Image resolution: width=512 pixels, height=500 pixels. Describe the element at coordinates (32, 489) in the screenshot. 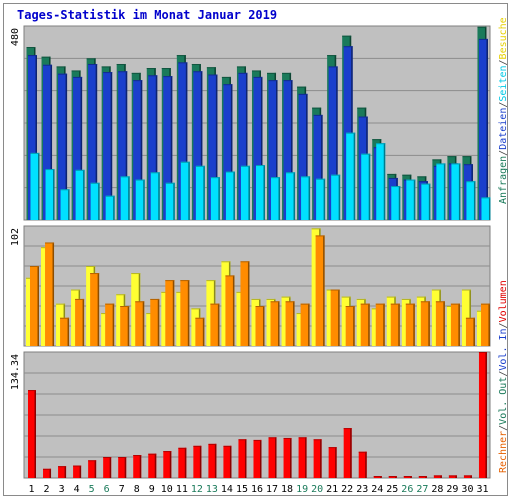

I see `x-tick-label: 1` at that location.